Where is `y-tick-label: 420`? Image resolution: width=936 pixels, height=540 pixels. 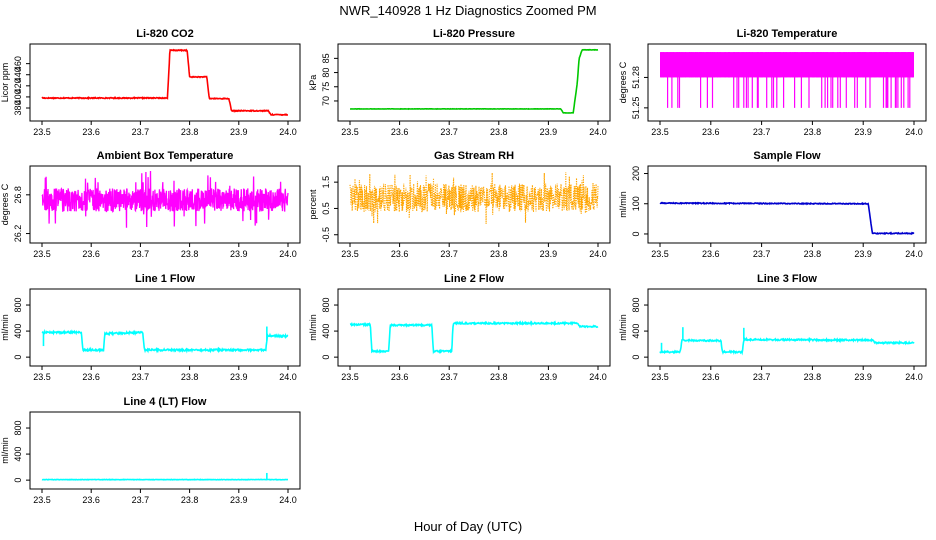
y-tick-label: 420 is located at coordinates (18, 85).